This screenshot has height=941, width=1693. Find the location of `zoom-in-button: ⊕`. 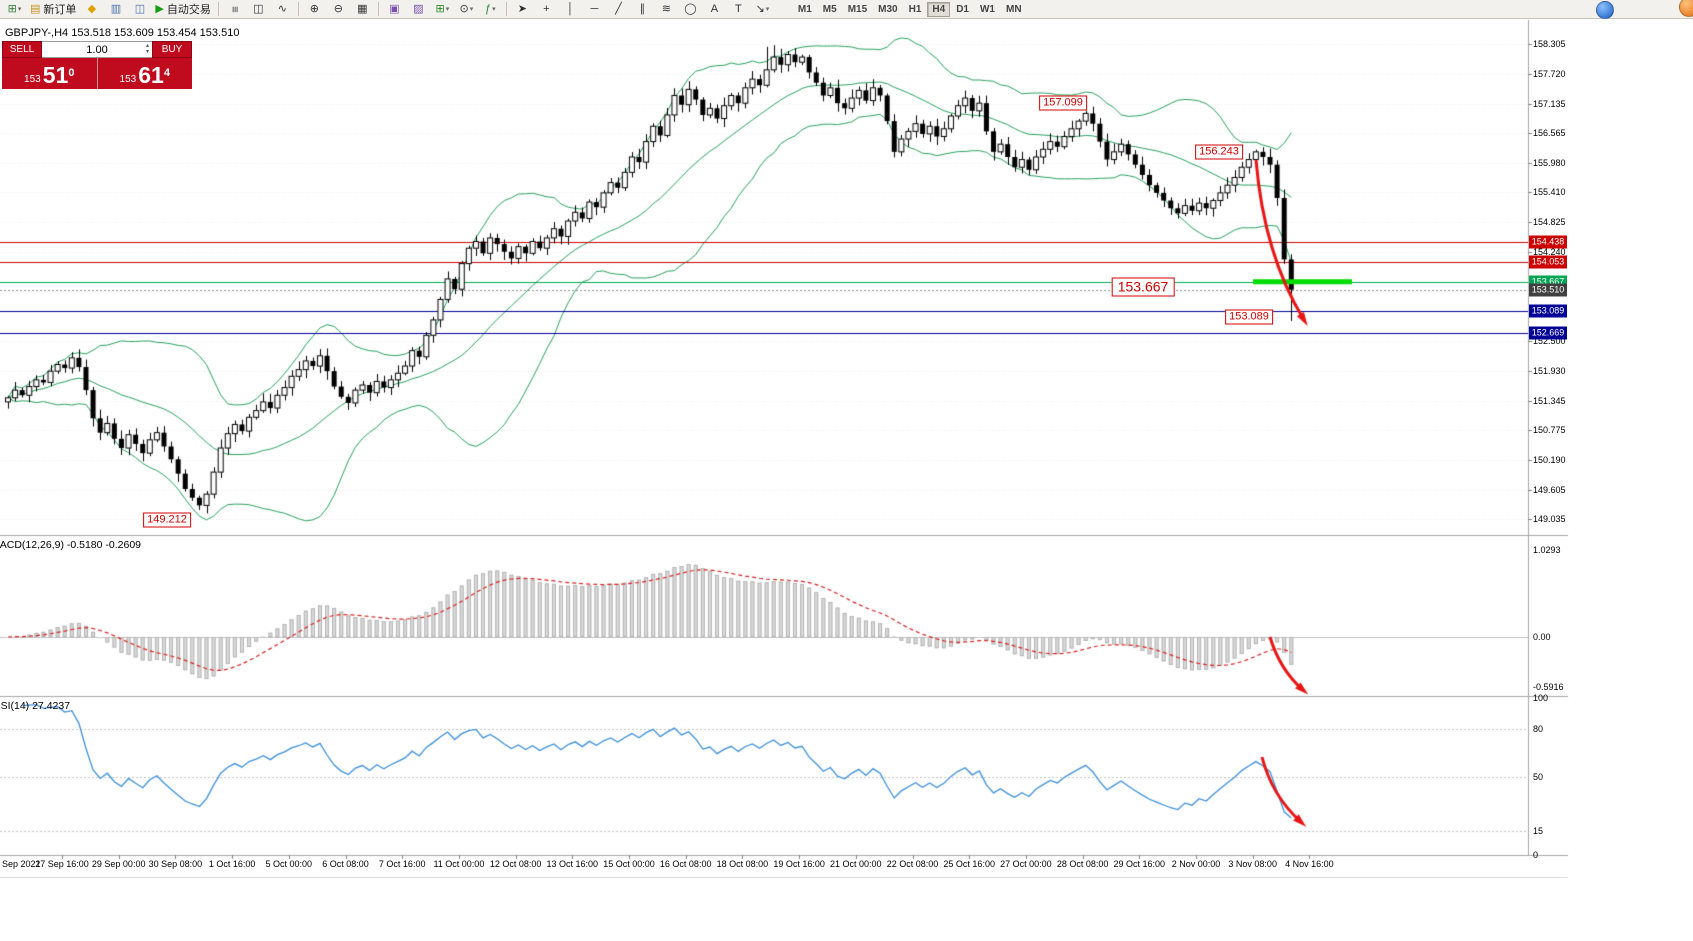

zoom-in-button: ⊕ is located at coordinates (314, 9).